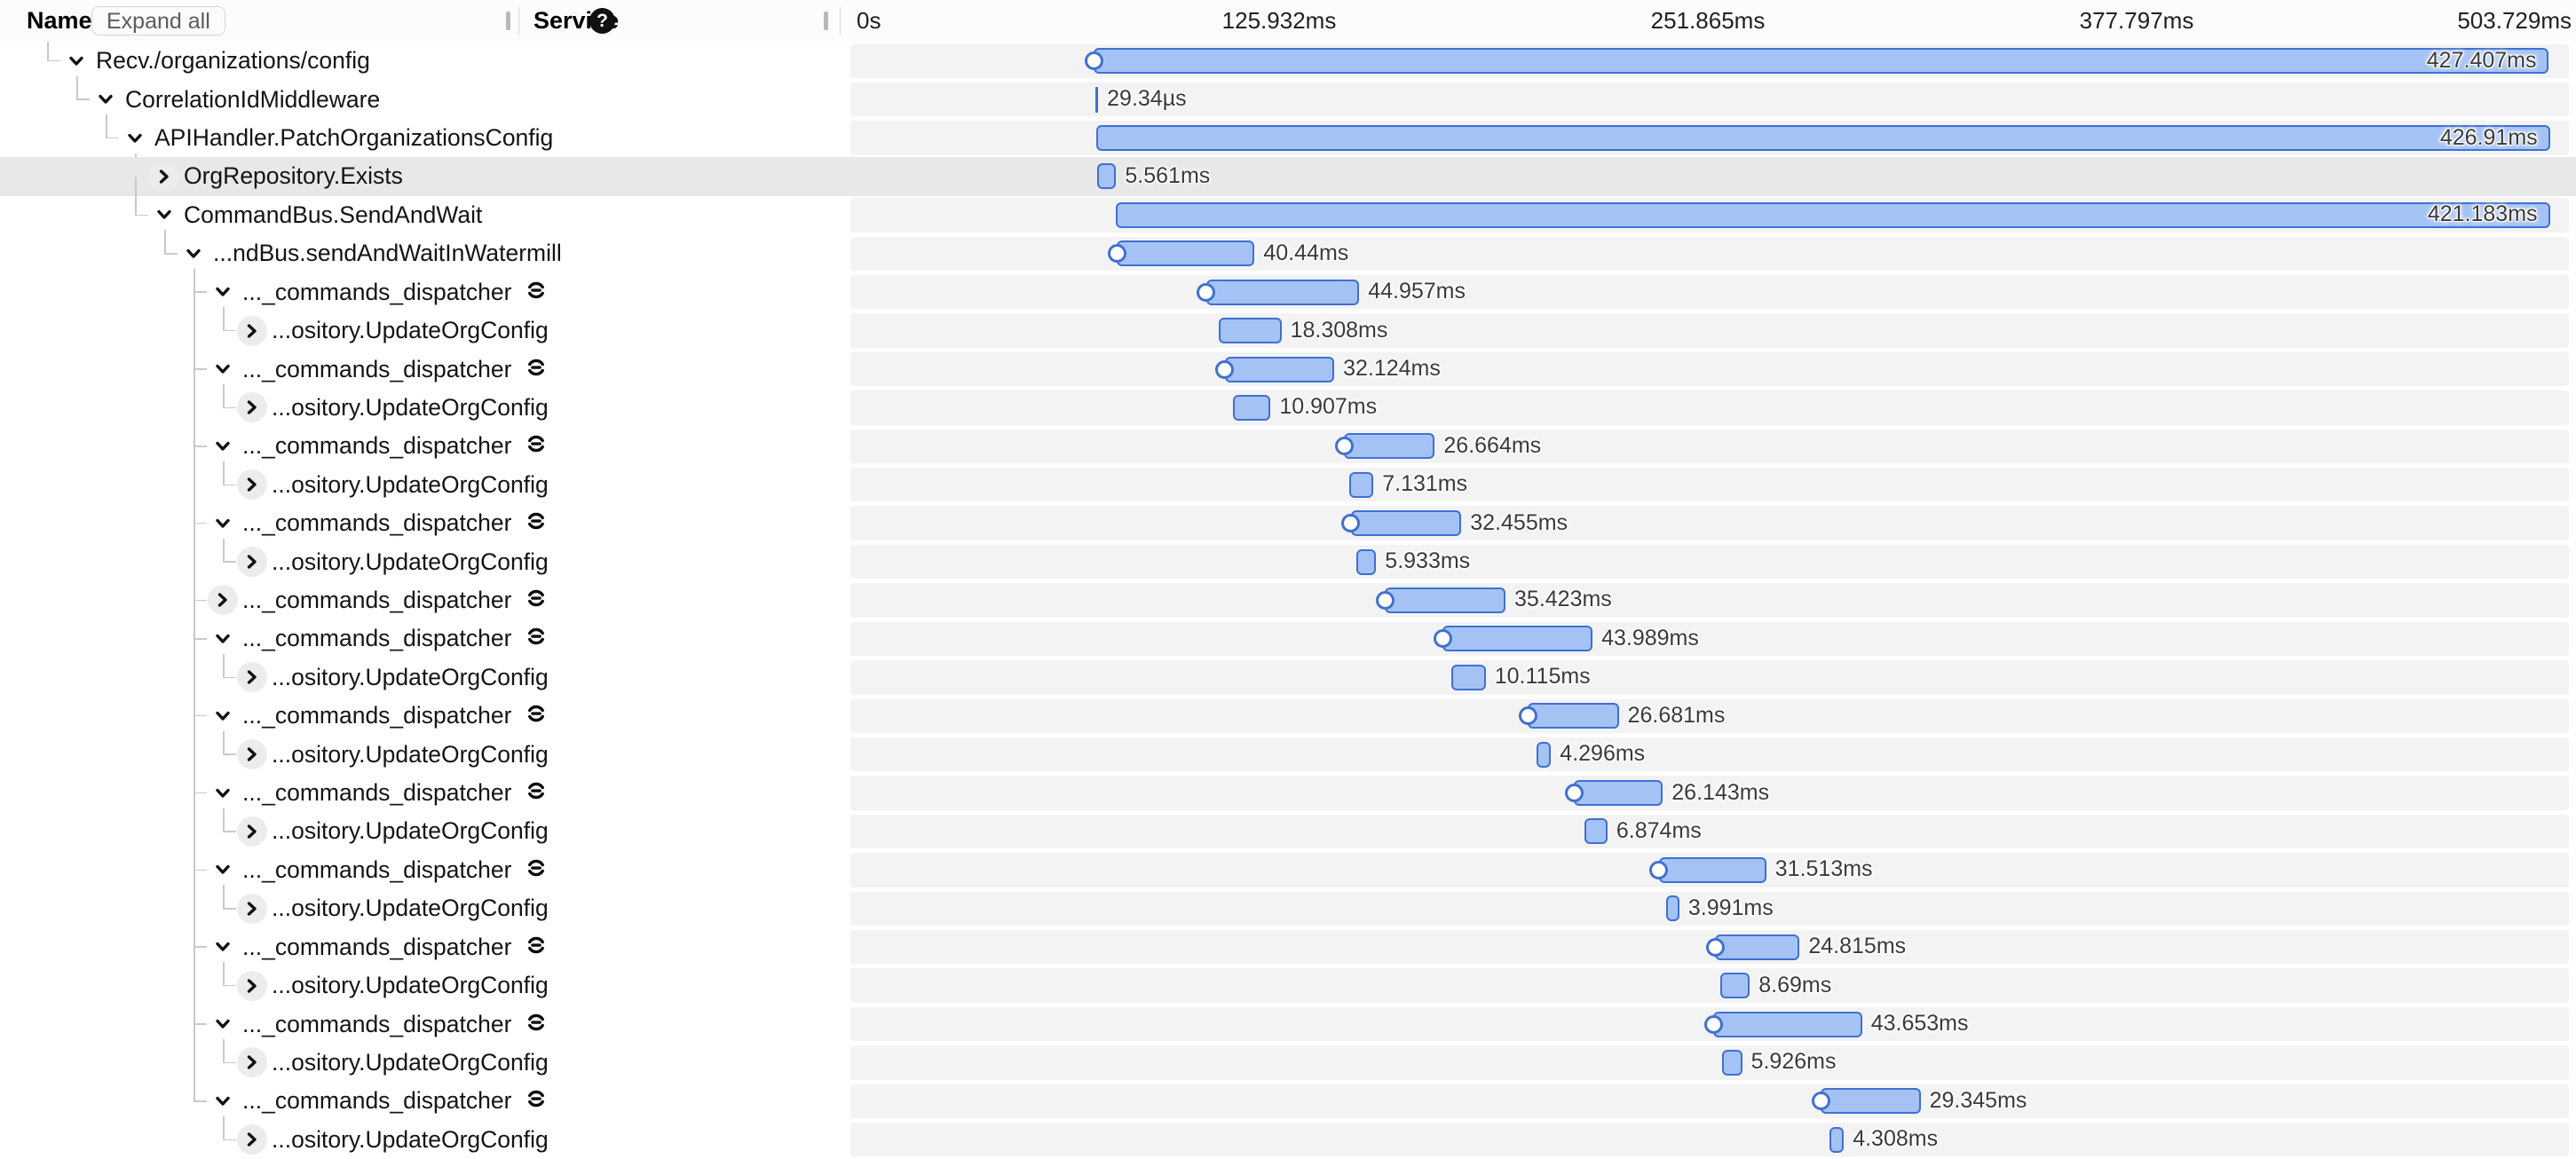  What do you see at coordinates (1288, 600) in the screenshot?
I see `span-row: ..._commands_dispatcher 35.423ms` at bounding box center [1288, 600].